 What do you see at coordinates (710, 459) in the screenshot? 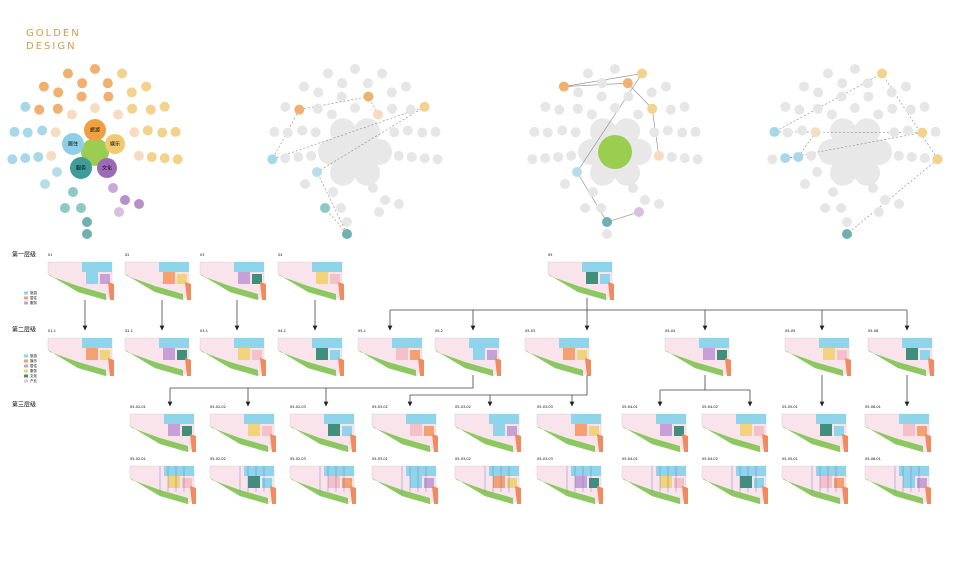
I see `map-label: 05-04-02` at bounding box center [710, 459].